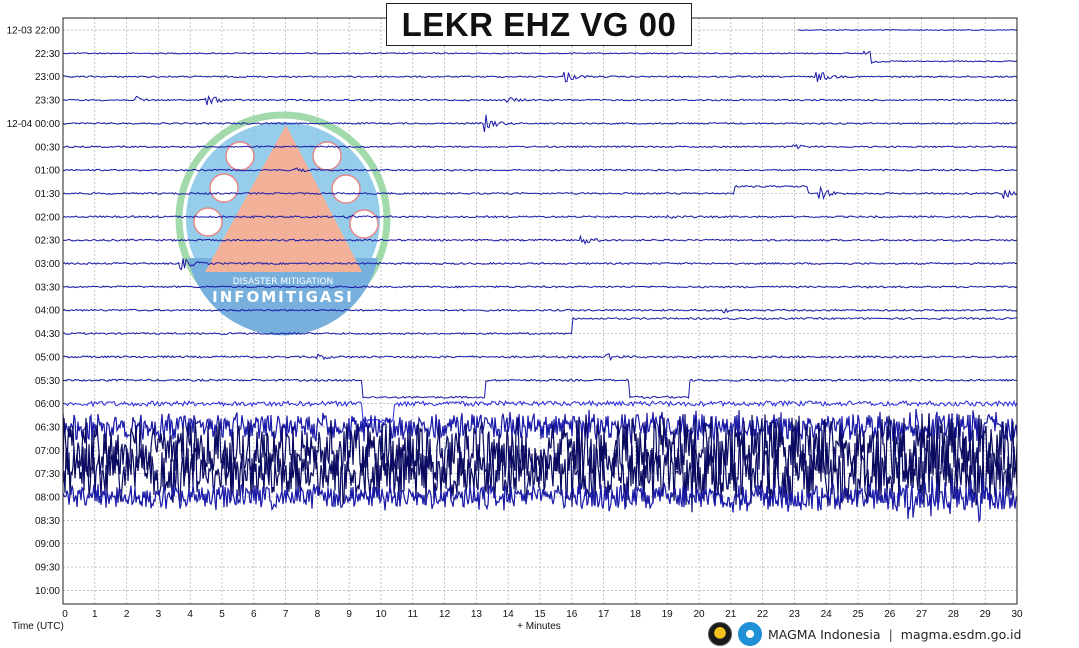  I want to click on magma-logo-icon, so click(750, 634).